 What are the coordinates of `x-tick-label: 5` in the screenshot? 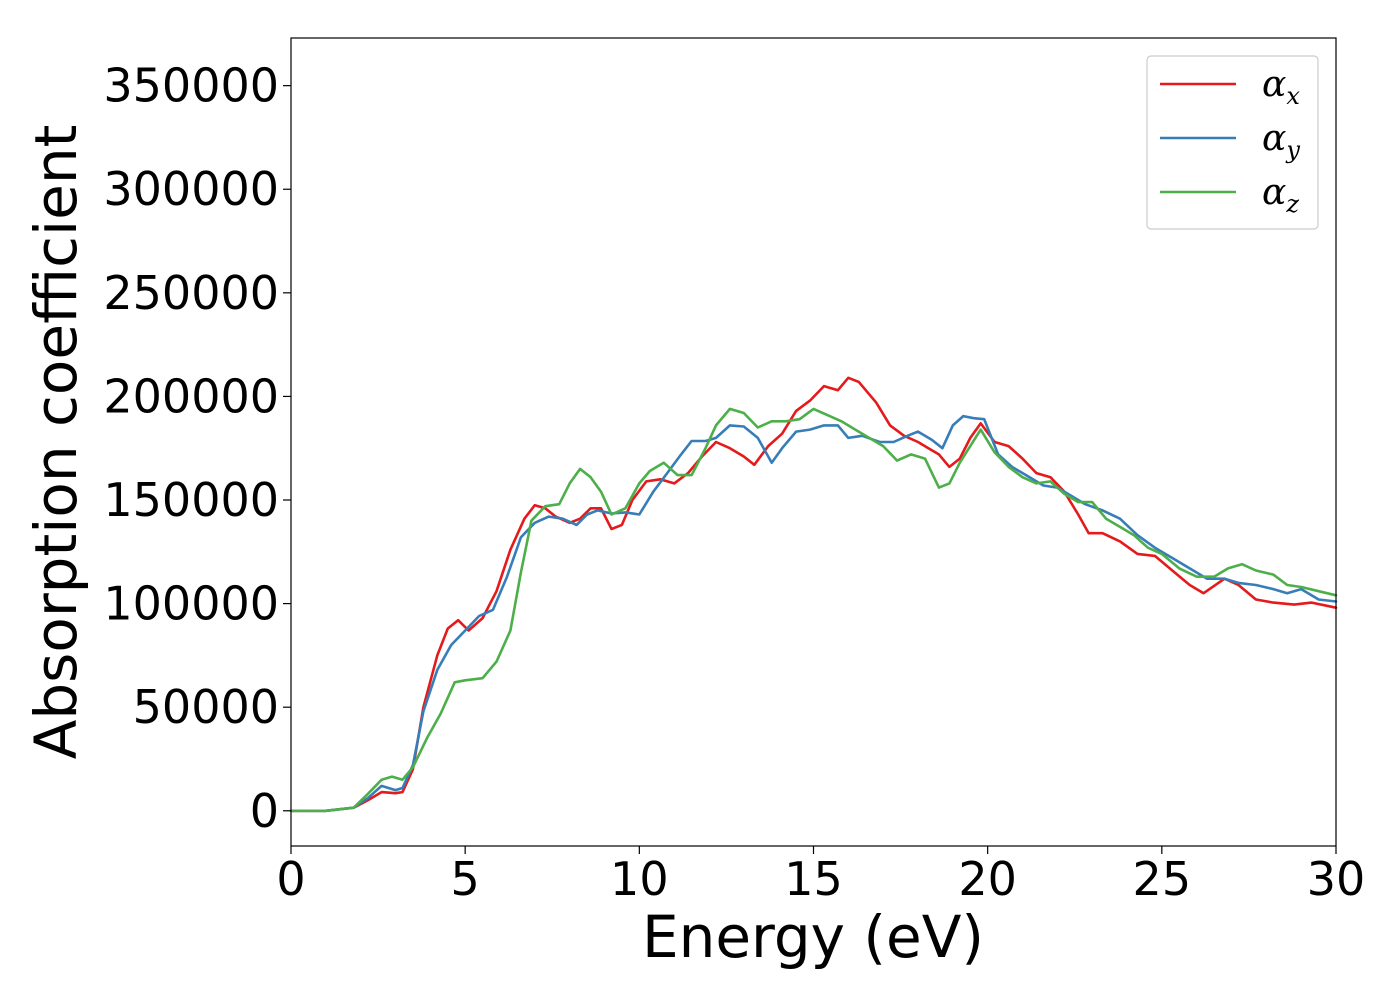 It's located at (465, 879).